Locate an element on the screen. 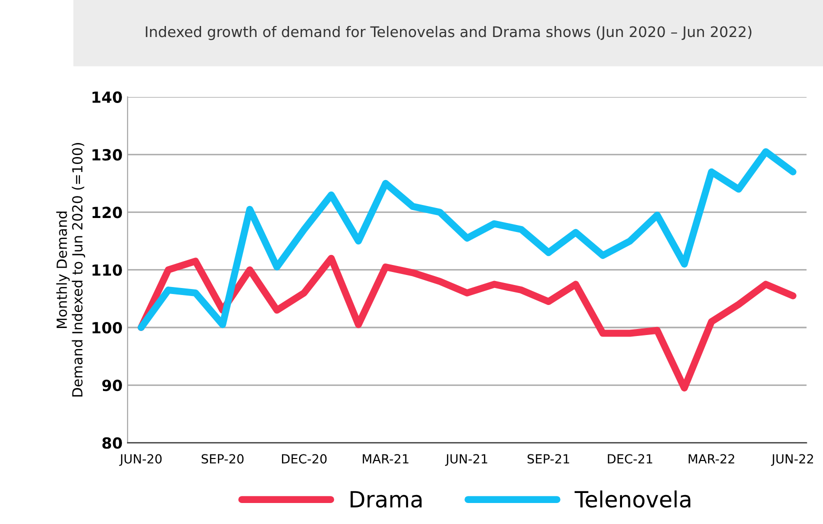  y-tick-label: 130 is located at coordinates (107, 155).